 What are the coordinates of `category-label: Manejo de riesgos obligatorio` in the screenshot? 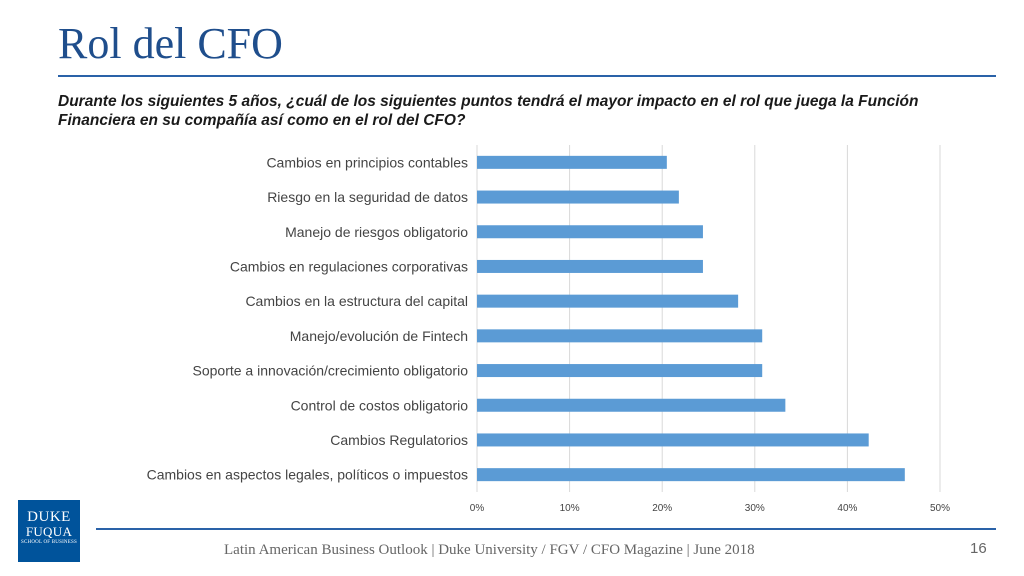 It's located at (376, 232).